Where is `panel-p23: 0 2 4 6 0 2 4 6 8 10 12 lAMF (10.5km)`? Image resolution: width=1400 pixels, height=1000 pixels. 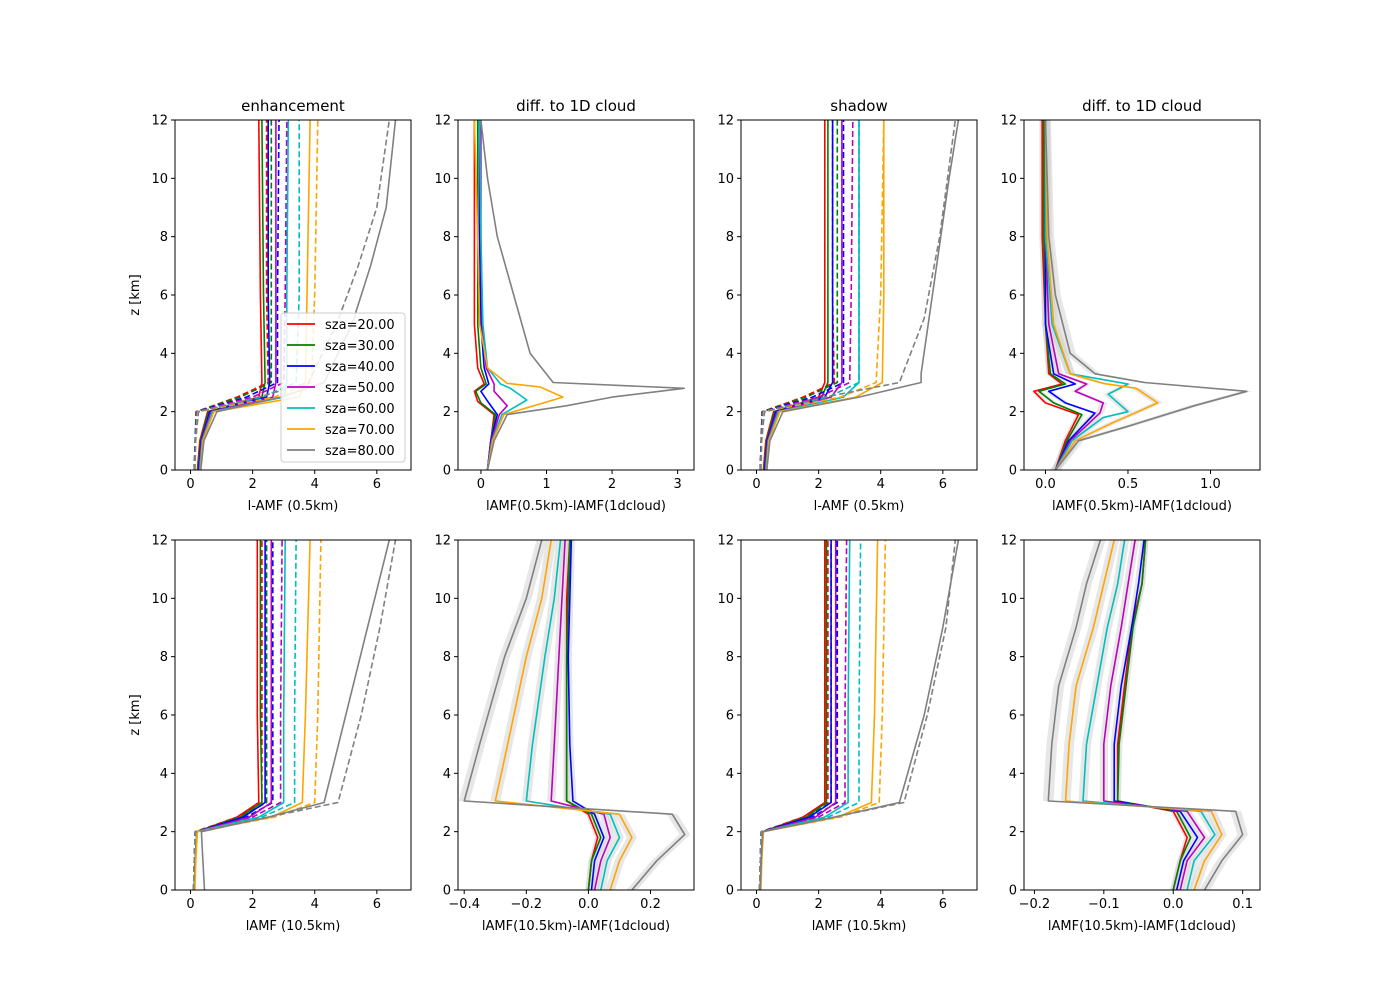 panel-p23: 0 2 4 6 0 2 4 6 8 10 12 lAMF (10.5km) is located at coordinates (847, 734).